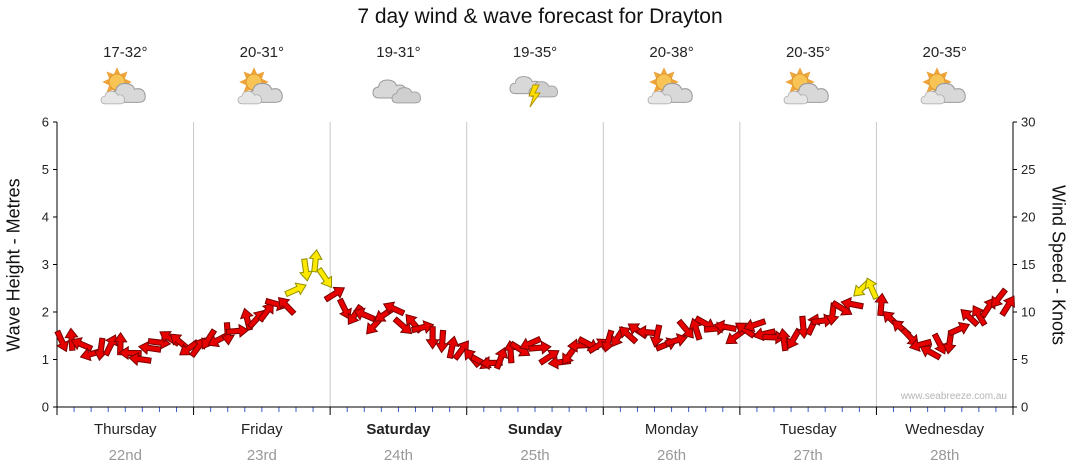 This screenshot has width=1080, height=475. What do you see at coordinates (808, 455) in the screenshot?
I see `day-date-label: 27th` at bounding box center [808, 455].